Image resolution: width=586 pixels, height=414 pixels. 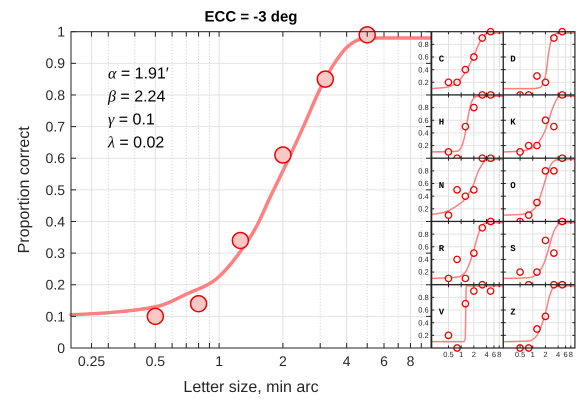 What do you see at coordinates (441, 185) in the screenshot?
I see `text: N` at bounding box center [441, 185].